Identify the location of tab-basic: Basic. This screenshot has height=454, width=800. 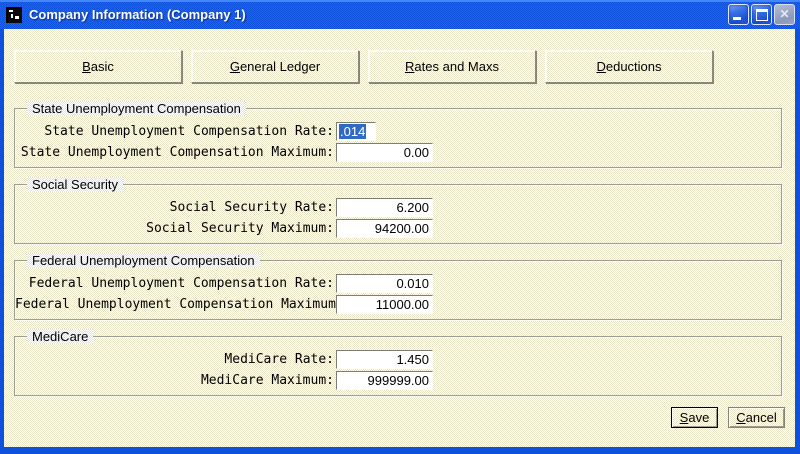
(98, 66).